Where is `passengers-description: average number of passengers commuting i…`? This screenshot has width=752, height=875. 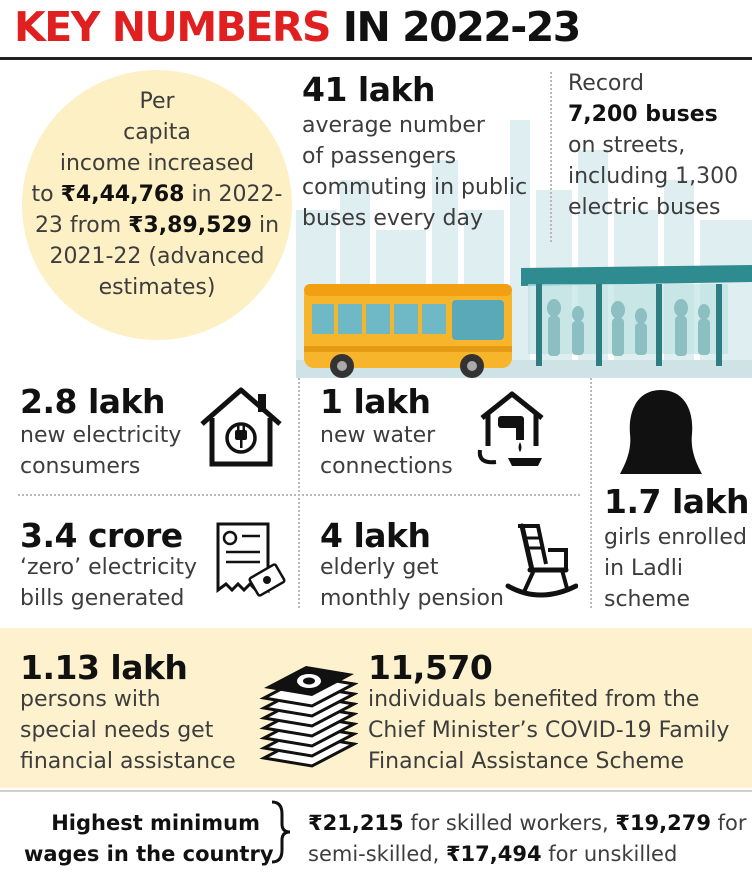
passengers-description: average number of passengers commuting i… is located at coordinates (414, 172).